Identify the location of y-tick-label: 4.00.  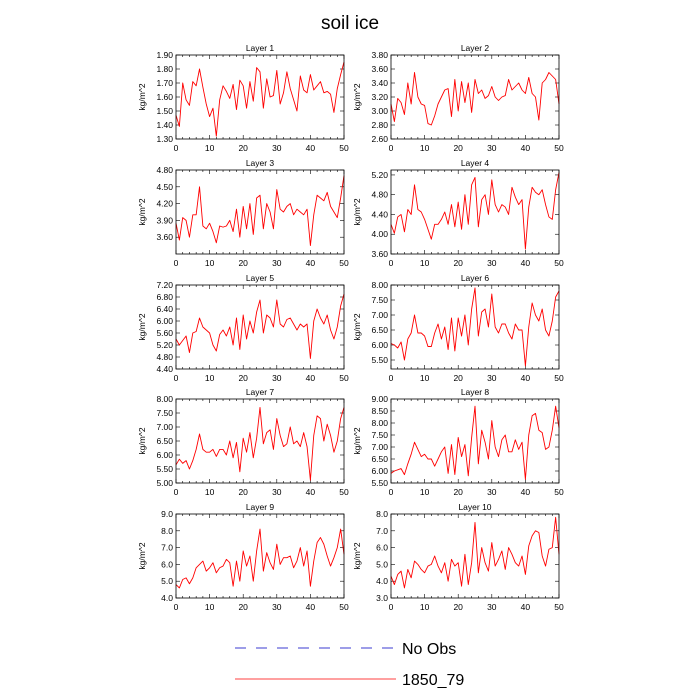
(379, 234).